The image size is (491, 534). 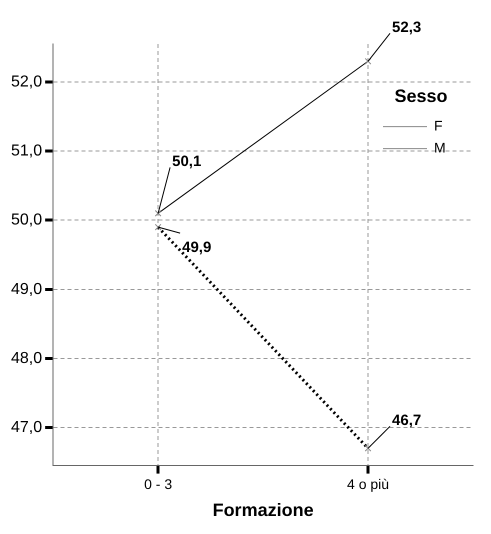 What do you see at coordinates (26, 151) in the screenshot?
I see `y-tick-label: 51,0` at bounding box center [26, 151].